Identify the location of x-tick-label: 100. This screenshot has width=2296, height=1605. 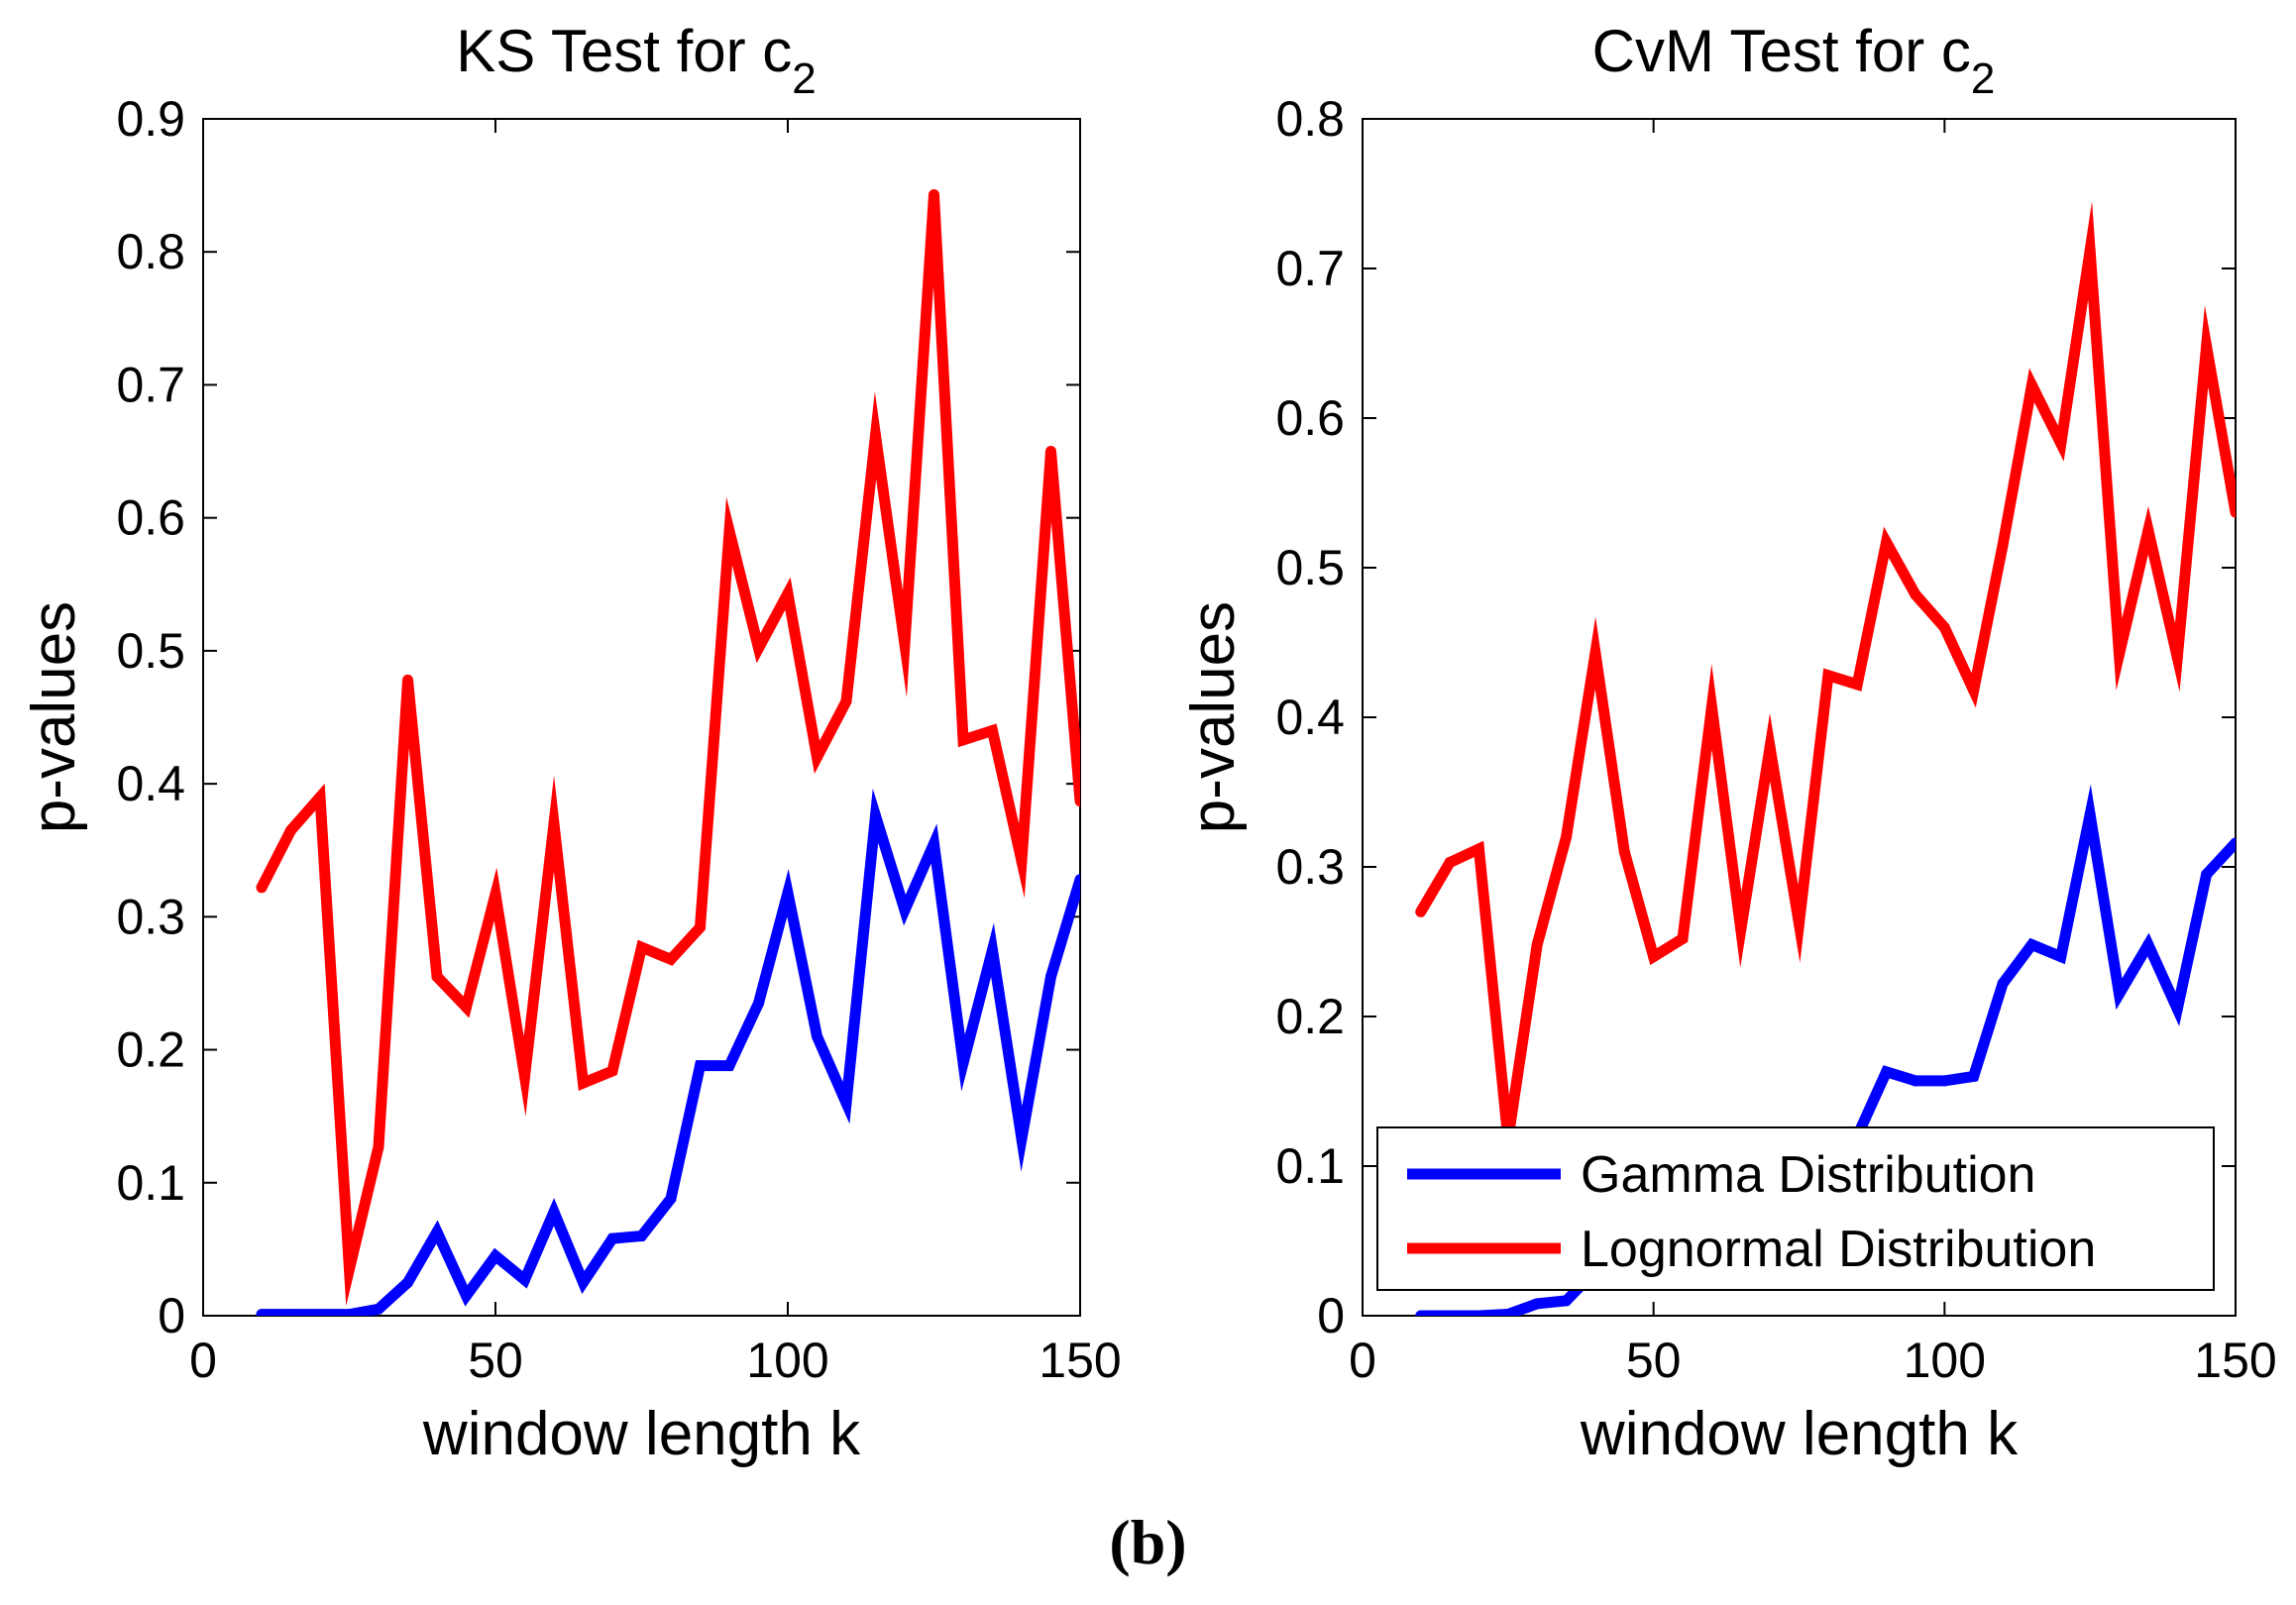
(1945, 1360).